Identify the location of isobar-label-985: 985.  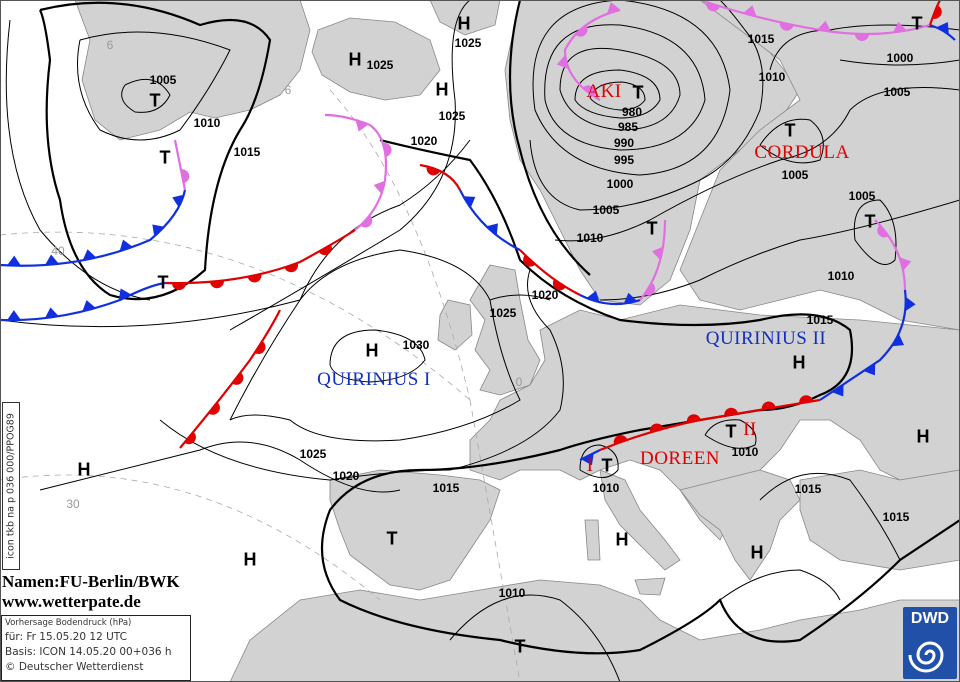
(628, 127).